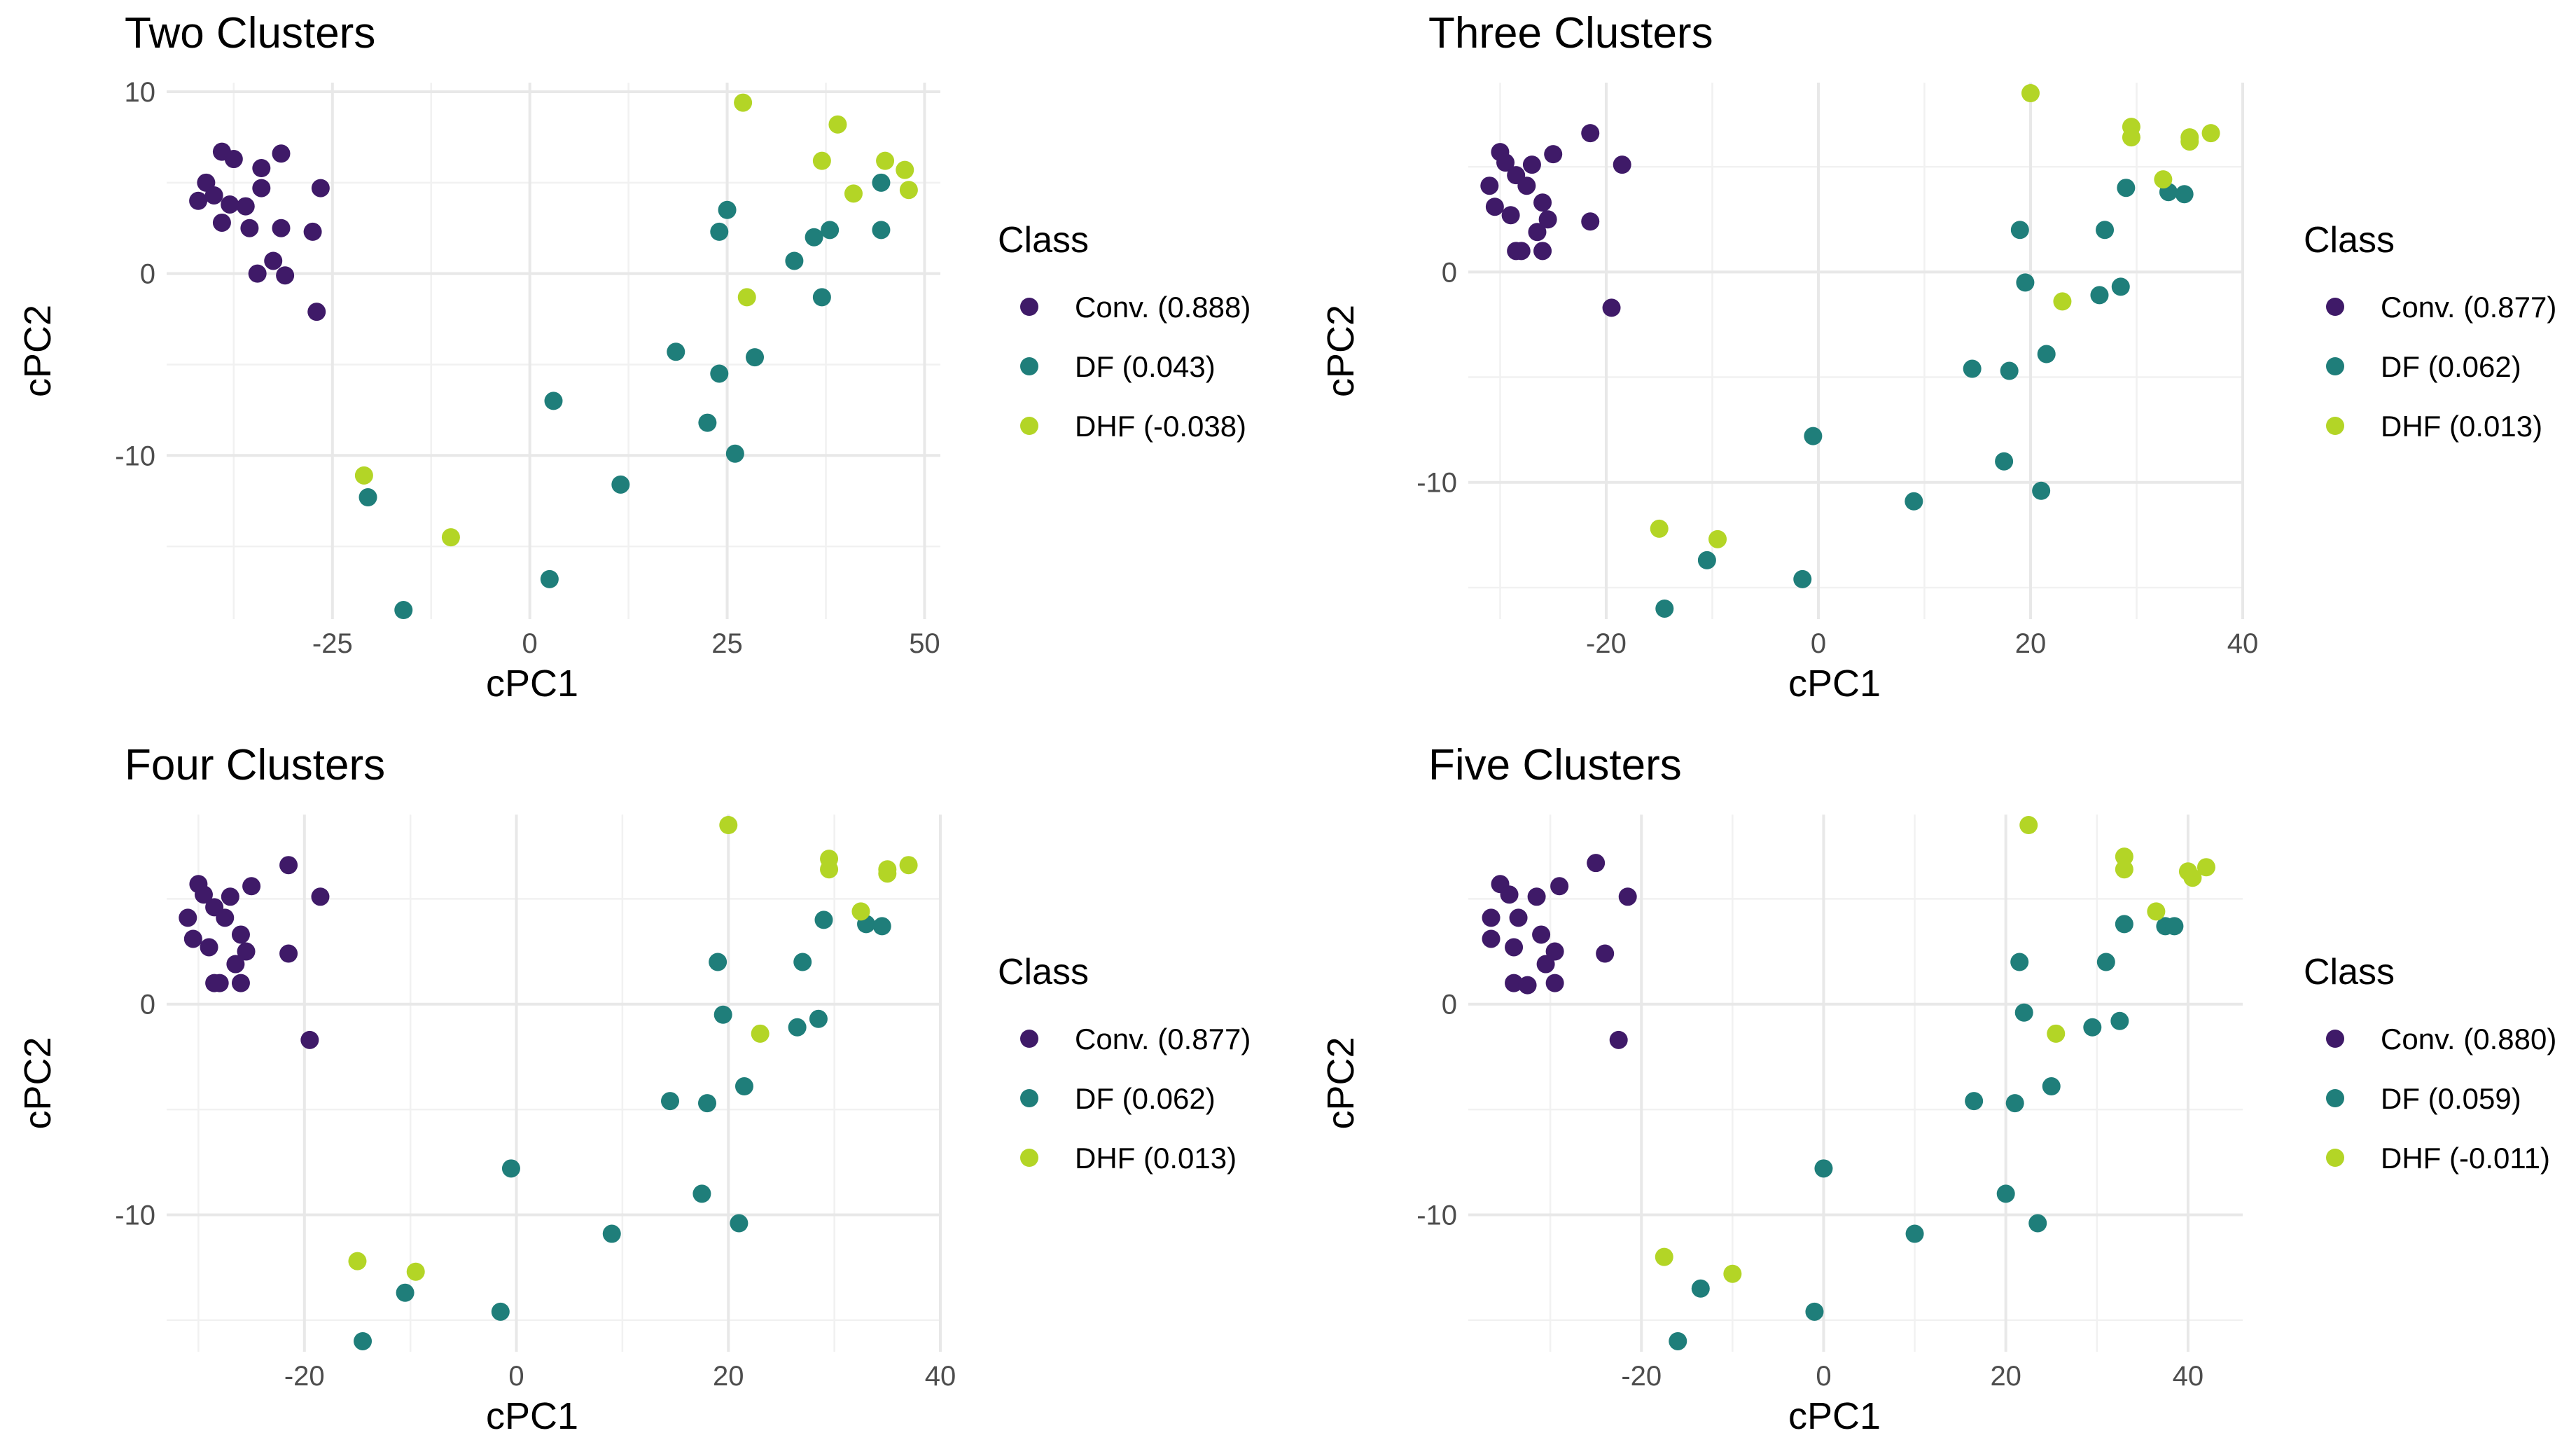  Describe the element at coordinates (924, 643) in the screenshot. I see `x-tick-label: 50` at that location.